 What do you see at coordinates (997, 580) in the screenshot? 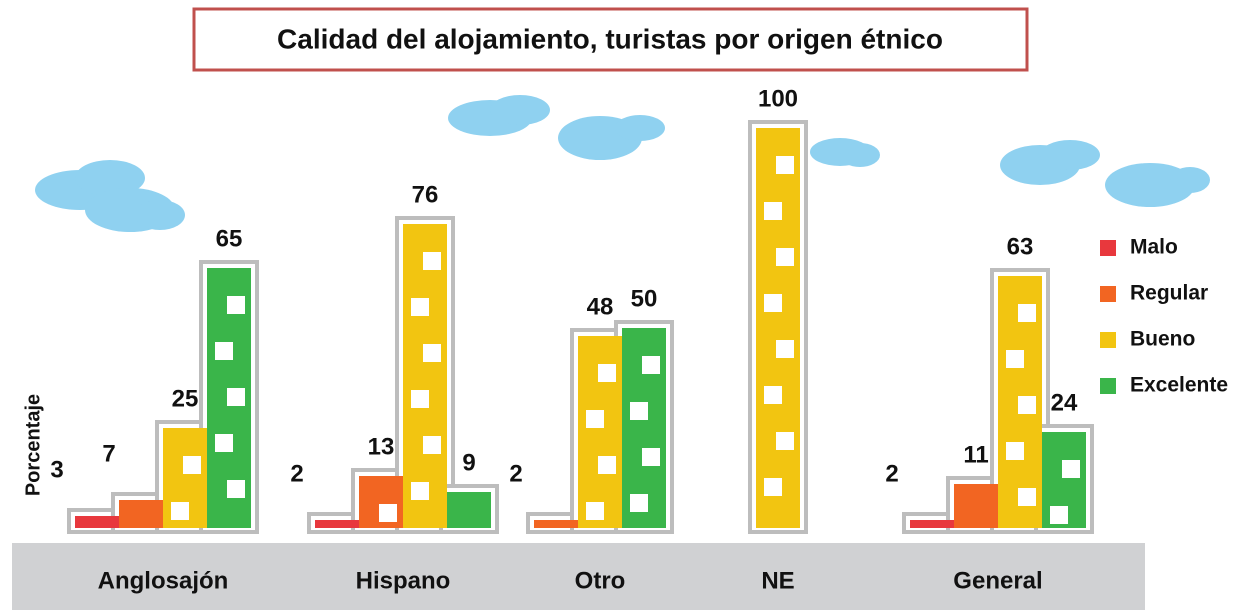
I see `x-tick-label: General` at bounding box center [997, 580].